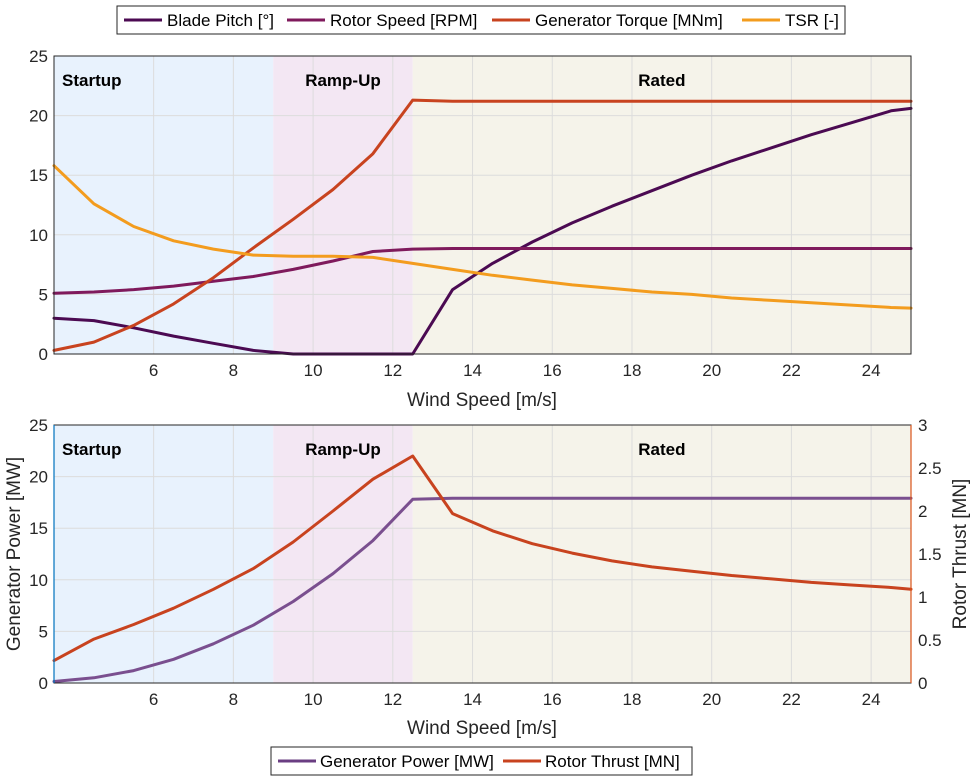 The height and width of the screenshot is (780, 978). I want to click on legend-label-rotor-speed: Rotor Speed [RPM], so click(403, 20).